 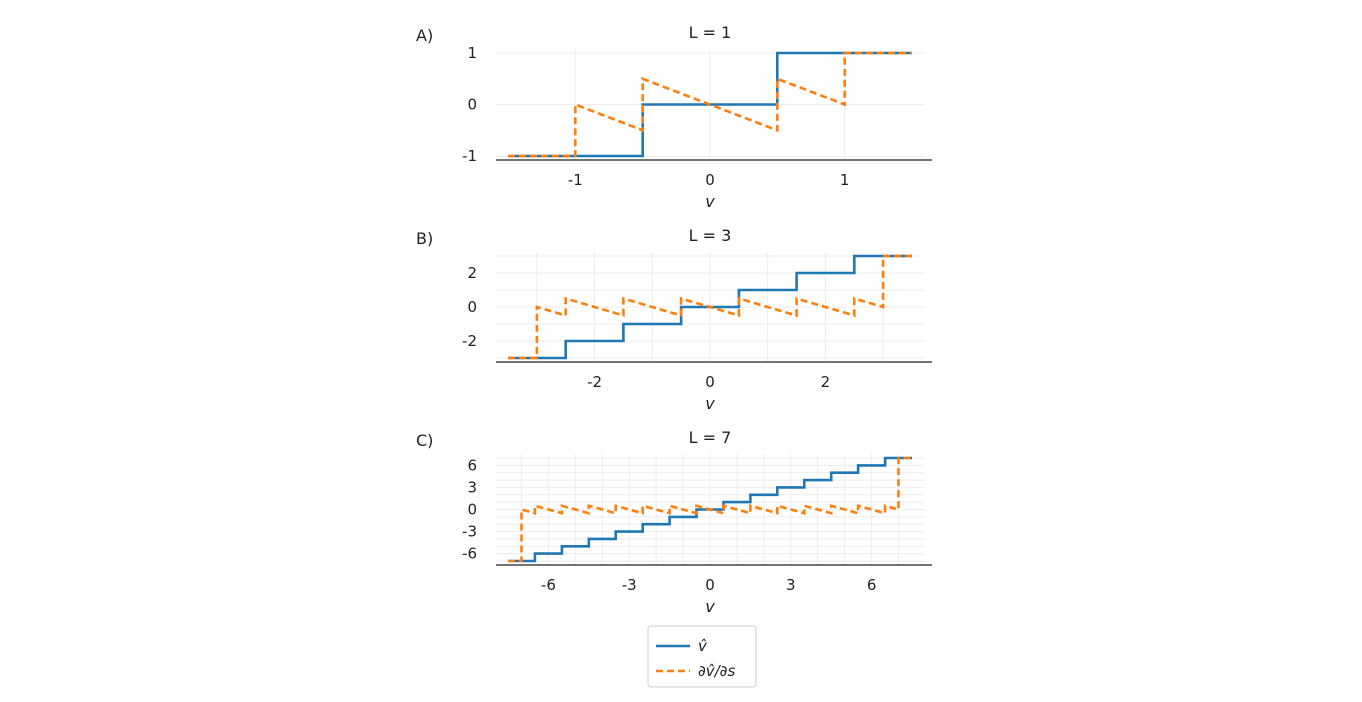 I want to click on panel-2: -6 -3 0 3 6 -6 -3 0 3 6 L = 7 v C), so click(x=674, y=522).